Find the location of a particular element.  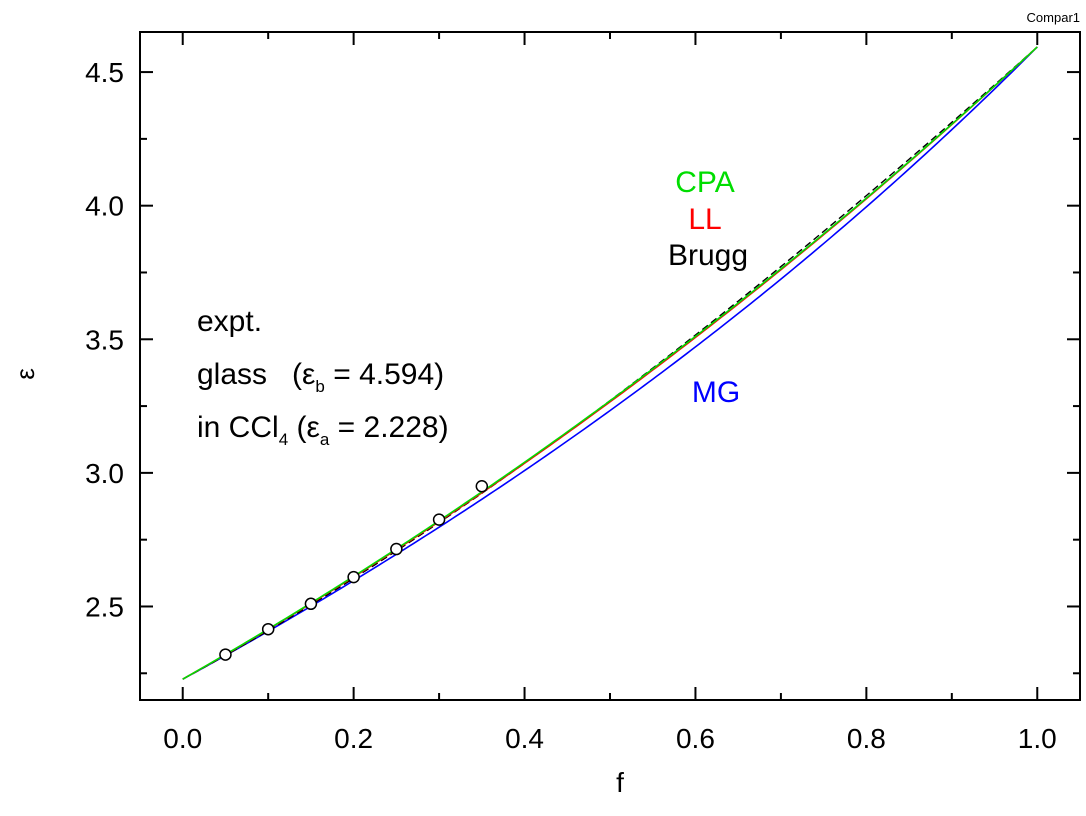

annotation-glass-epsilon: ε is located at coordinates (308, 374).